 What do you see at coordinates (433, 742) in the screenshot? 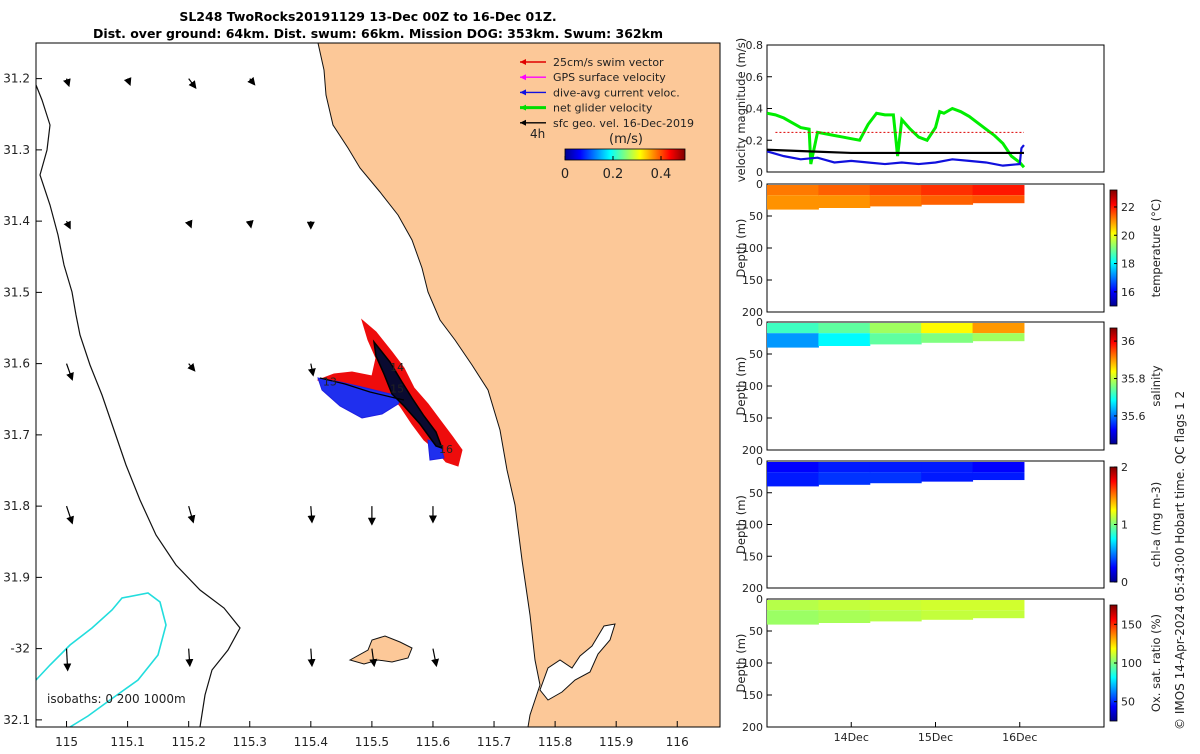
I see `map-xtick-label: 115.6` at bounding box center [433, 742].